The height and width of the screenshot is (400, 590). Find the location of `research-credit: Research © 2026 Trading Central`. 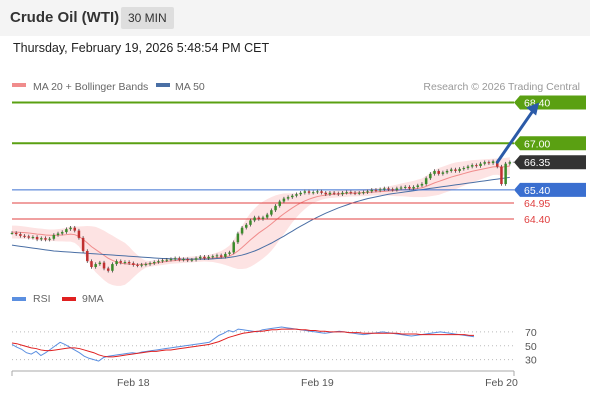

research-credit: Research © 2026 Trading Central is located at coordinates (501, 87).